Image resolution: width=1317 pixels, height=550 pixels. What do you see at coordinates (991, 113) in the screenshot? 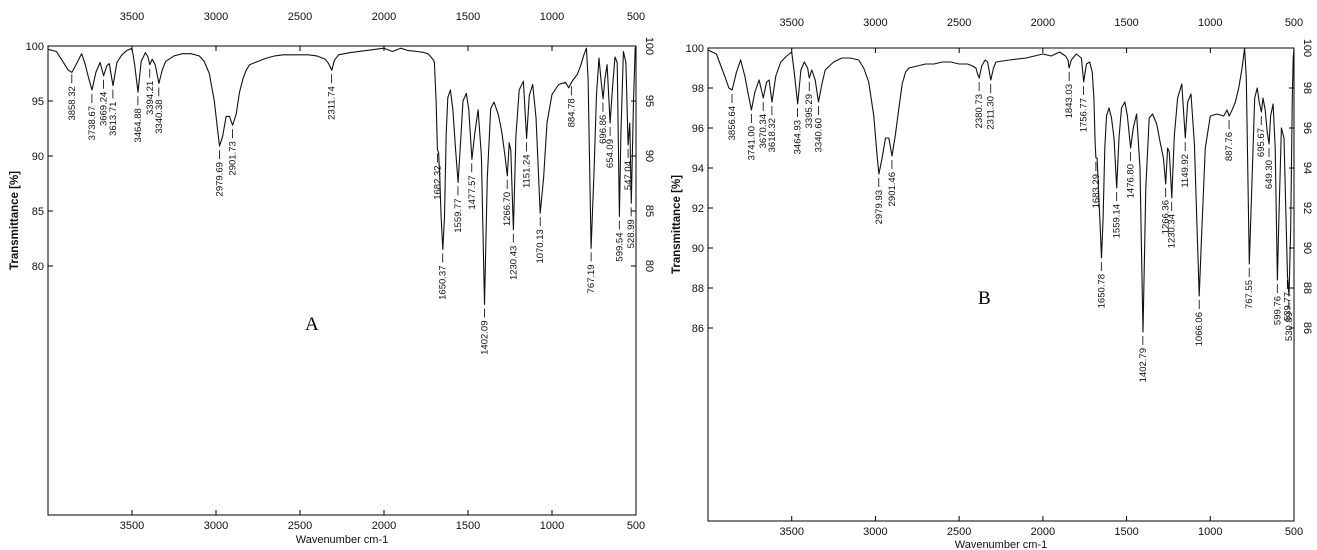
I see `peak-label: 2311.30` at bounding box center [991, 113].